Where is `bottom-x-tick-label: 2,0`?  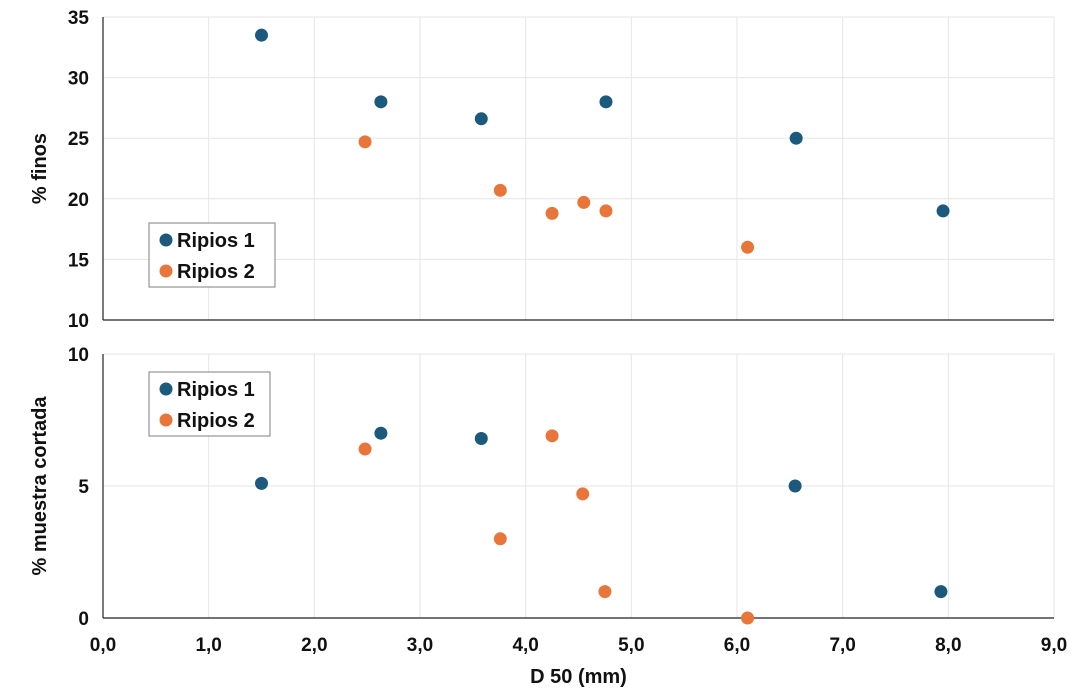 bottom-x-tick-label: 2,0 is located at coordinates (314, 645).